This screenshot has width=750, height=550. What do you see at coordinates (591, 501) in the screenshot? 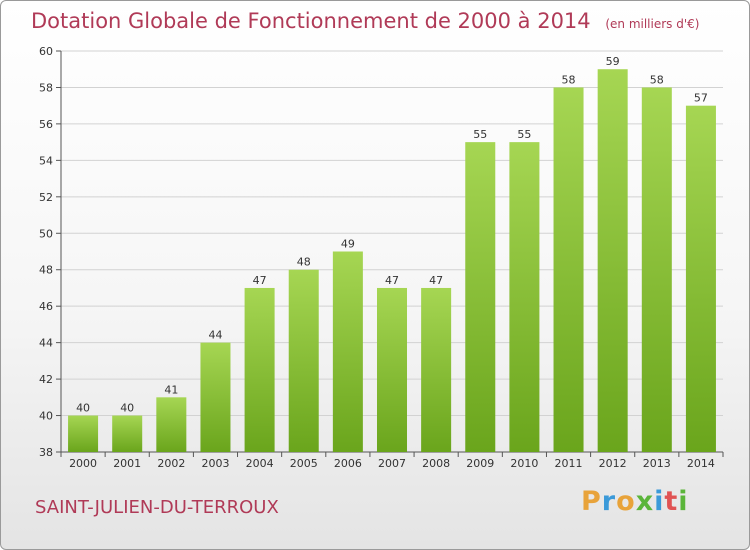
I see `logo-letter: P` at bounding box center [591, 501].